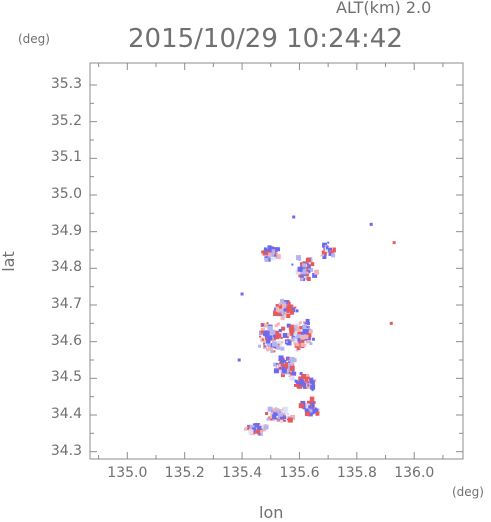 This screenshot has height=522, width=491. I want to click on x-tick-label: 135.8, so click(356, 473).